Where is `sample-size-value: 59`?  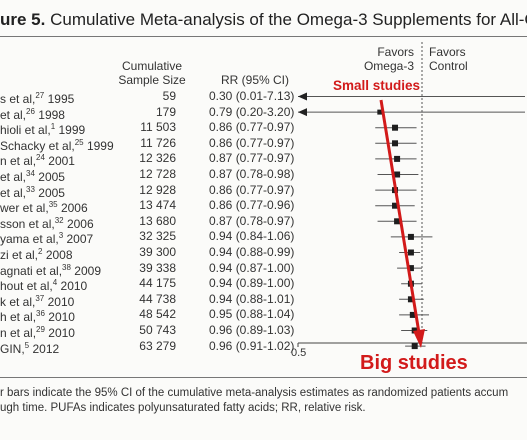 sample-size-value: 59 is located at coordinates (169, 96).